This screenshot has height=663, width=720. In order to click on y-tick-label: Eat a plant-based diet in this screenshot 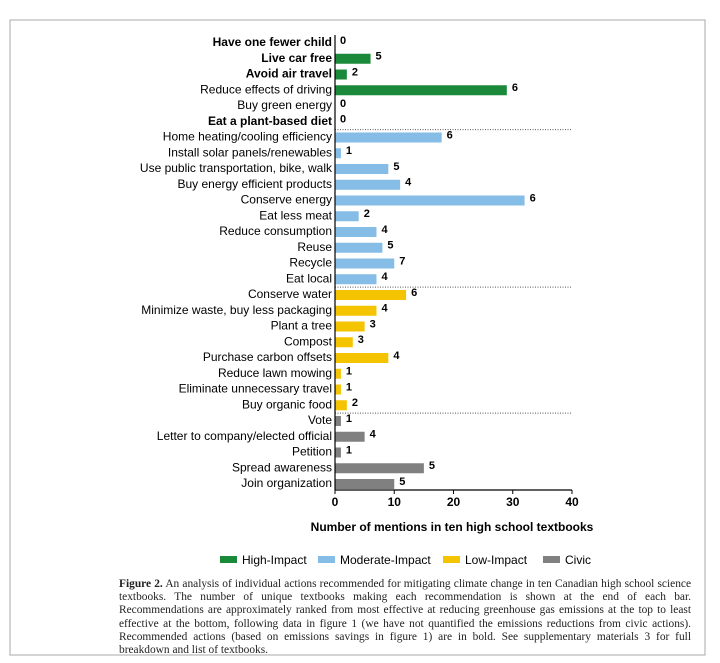, I will do `click(270, 121)`.